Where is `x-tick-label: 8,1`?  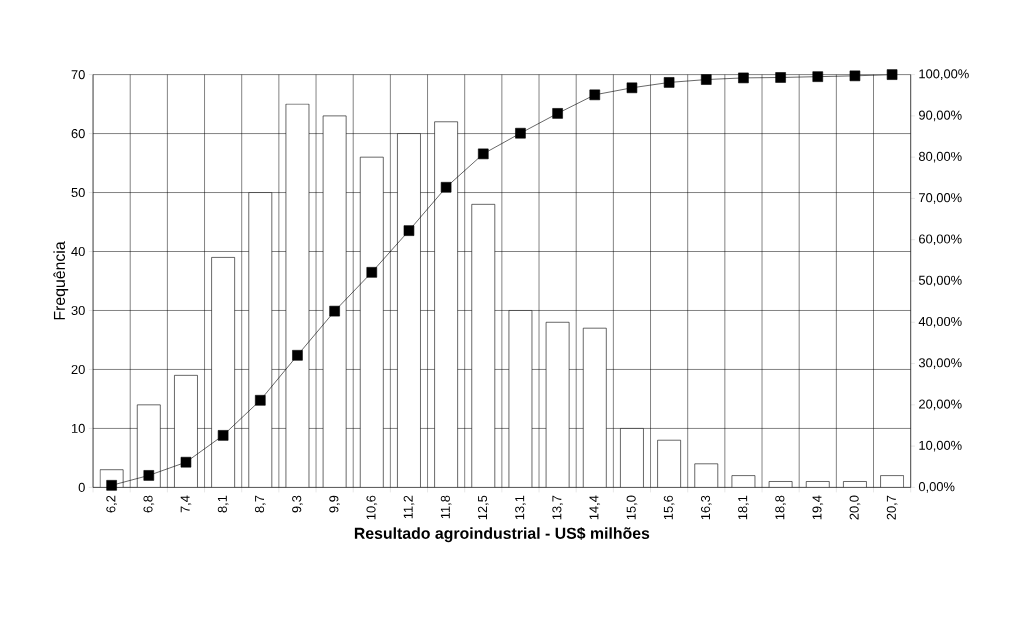 x-tick-label: 8,1 is located at coordinates (223, 504).